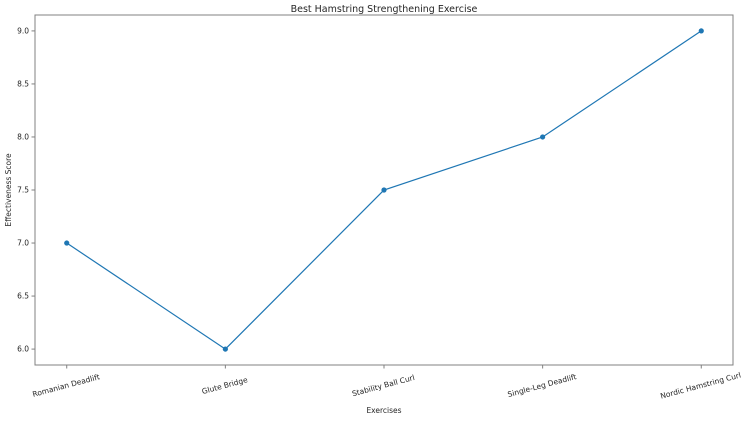 The width and height of the screenshot is (750, 422). Describe the element at coordinates (23, 243) in the screenshot. I see `y-tick-label: 7.0` at that location.